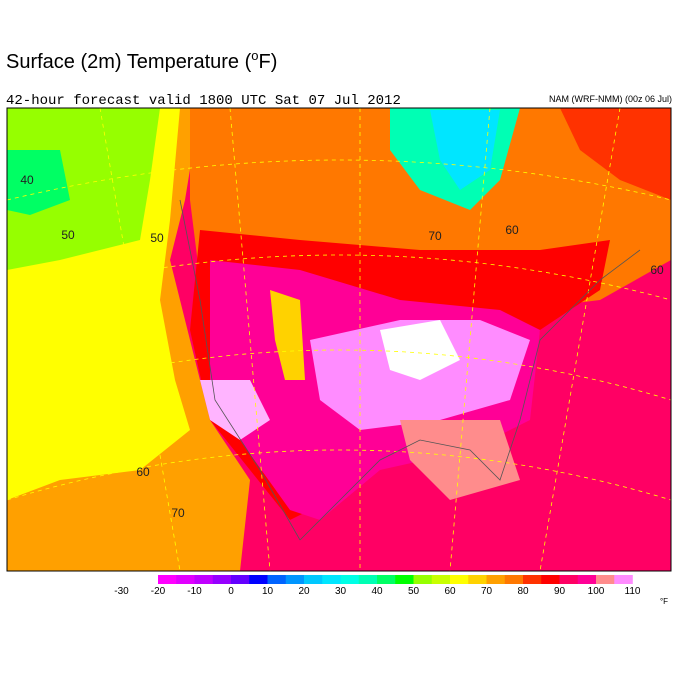  Describe the element at coordinates (341, 591) in the screenshot. I see `colorbar-label: 30` at that location.